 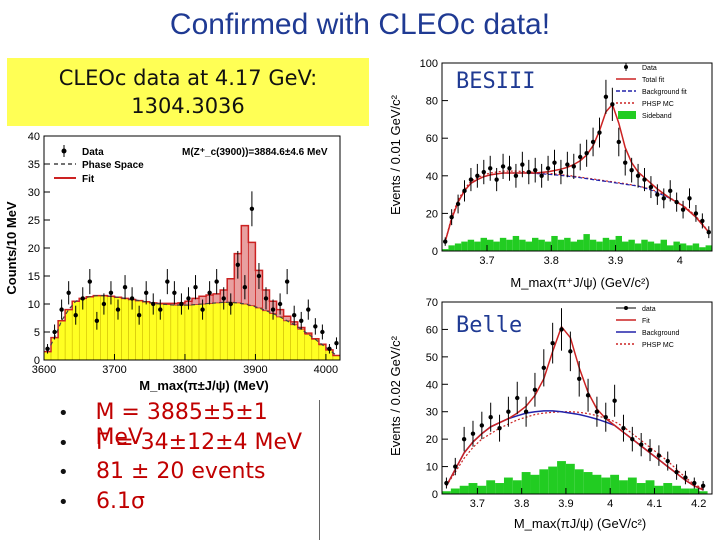 What do you see at coordinates (120, 501) in the screenshot?
I see `bullet-text: 6.1σ` at bounding box center [120, 501].